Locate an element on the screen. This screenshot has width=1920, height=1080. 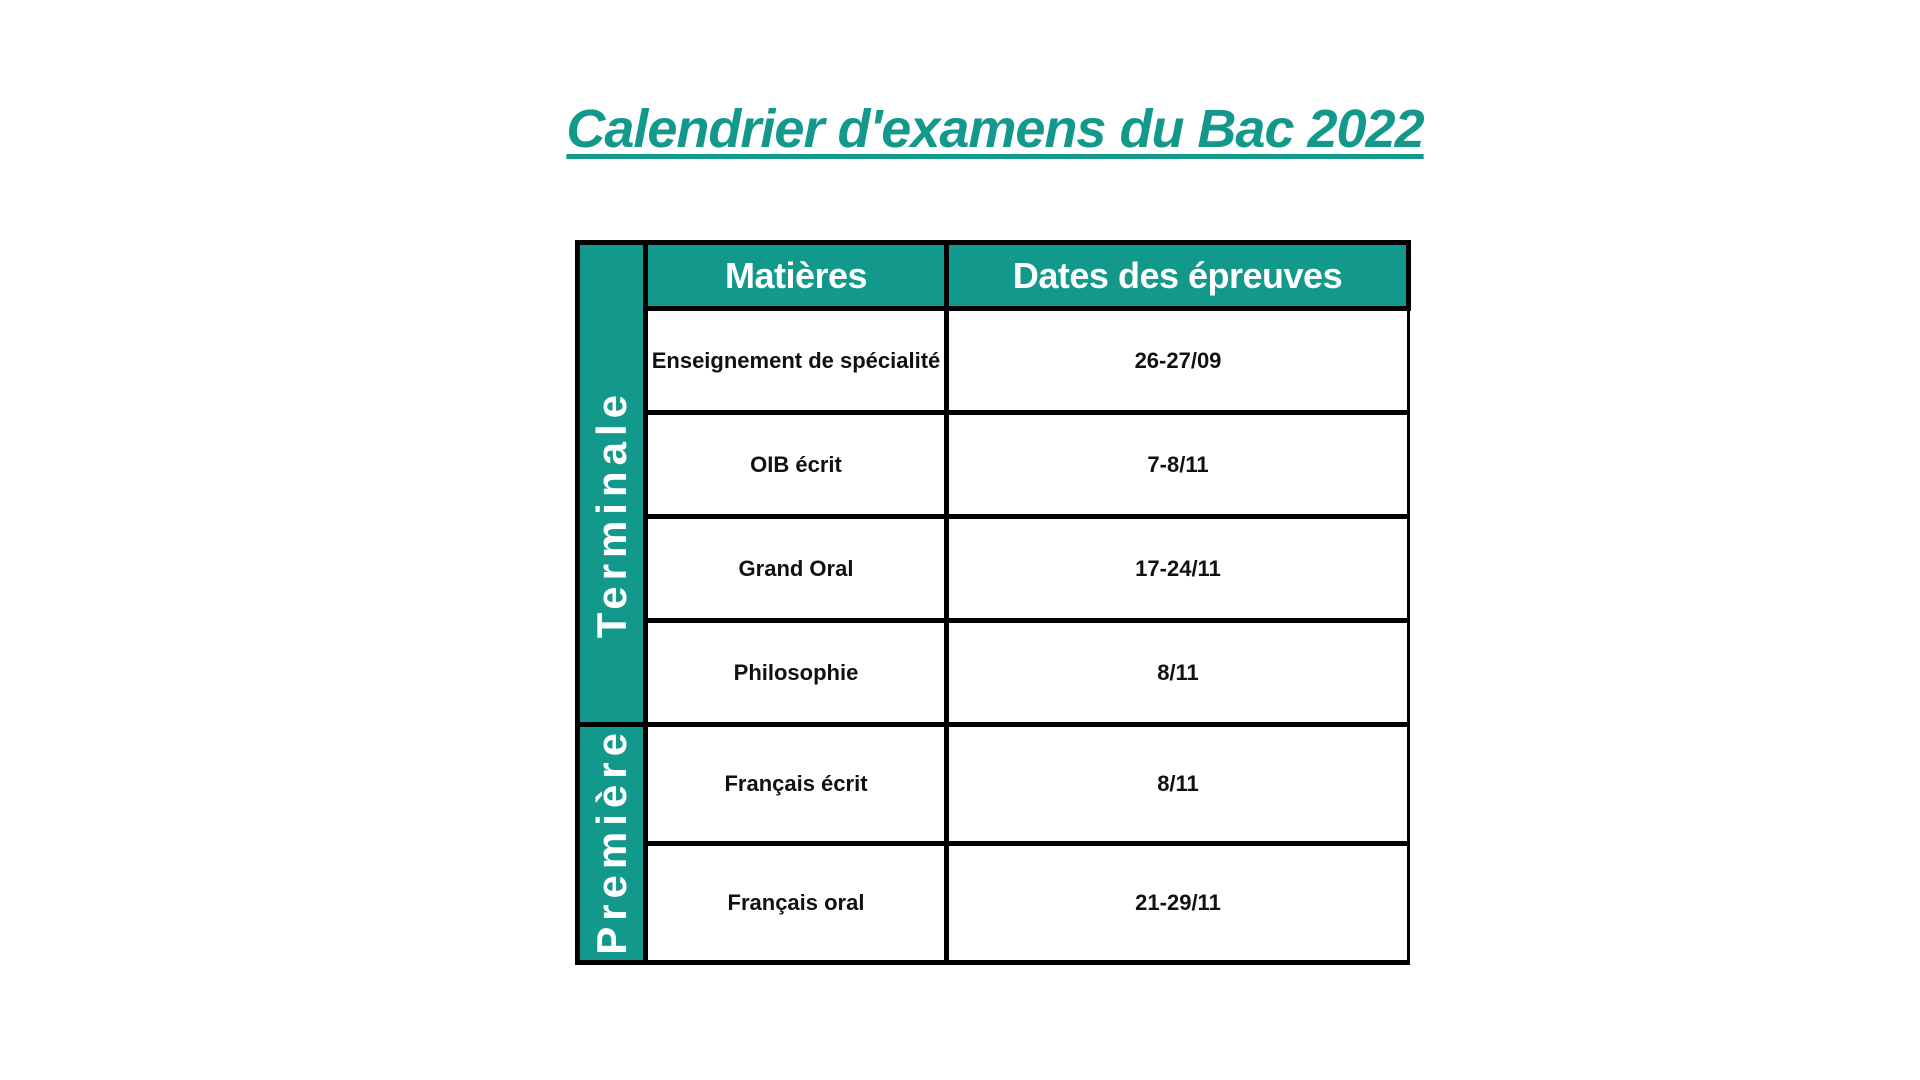
group-label-terminale: Terminale is located at coordinates (611, 514).